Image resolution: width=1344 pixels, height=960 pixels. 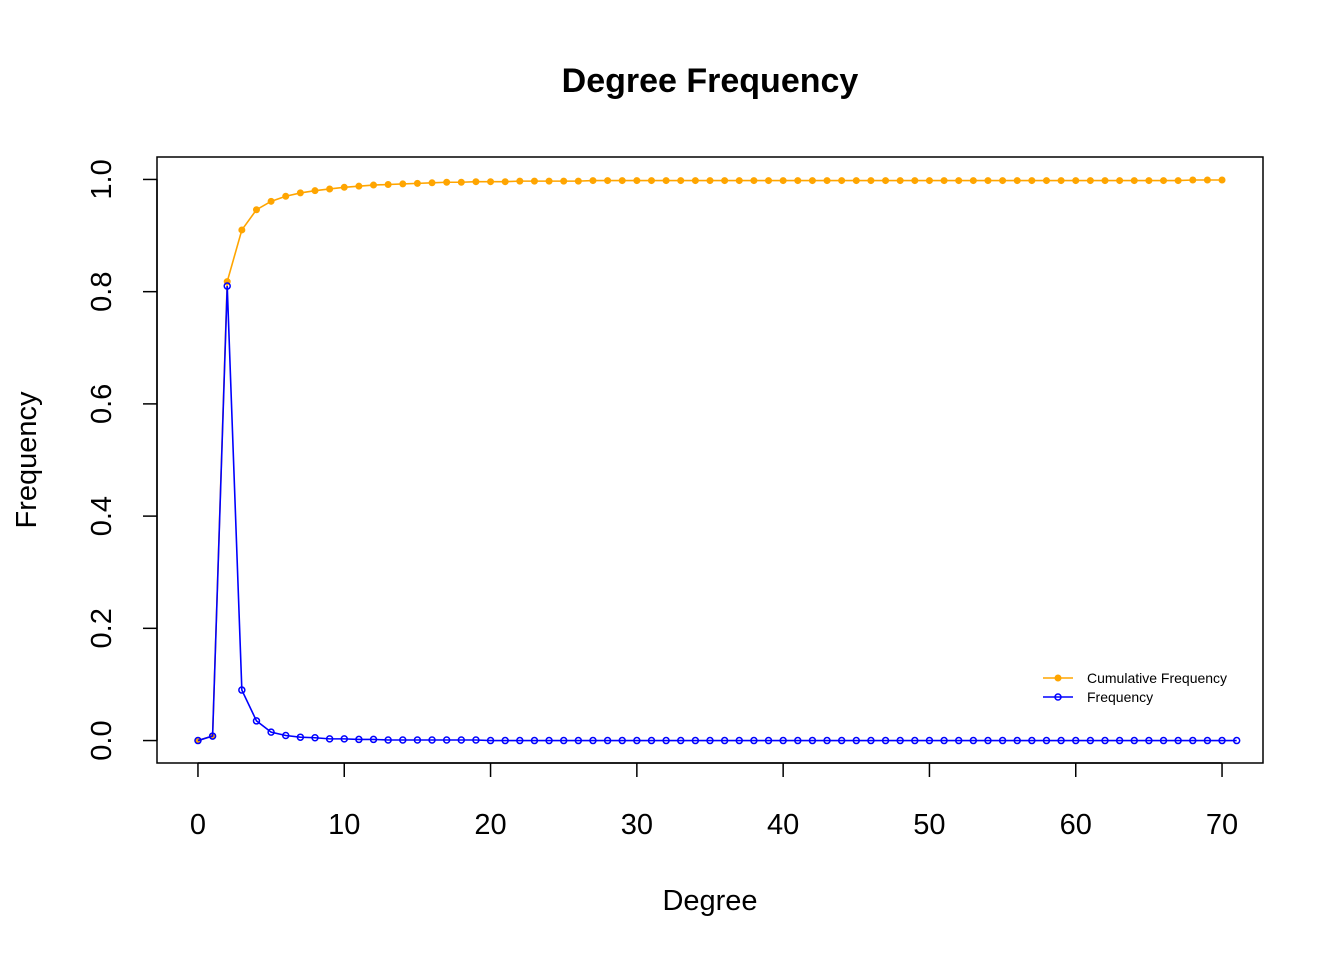 What do you see at coordinates (1135, 687) in the screenshot?
I see `legend: Cumulative Frequency Frequency` at bounding box center [1135, 687].